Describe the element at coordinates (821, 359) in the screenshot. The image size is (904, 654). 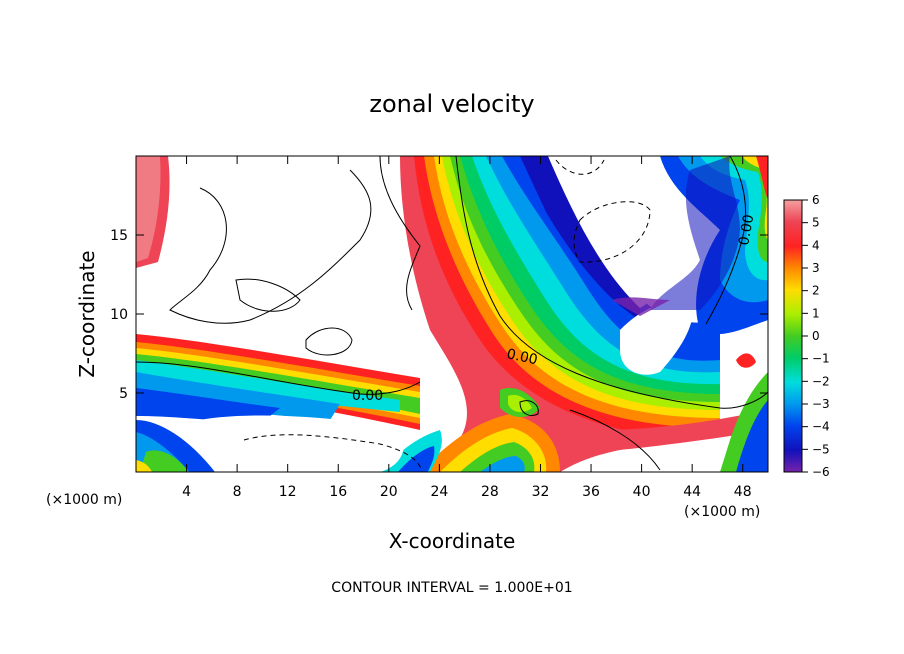
I see `colorbar-tick-label: −1` at that location.